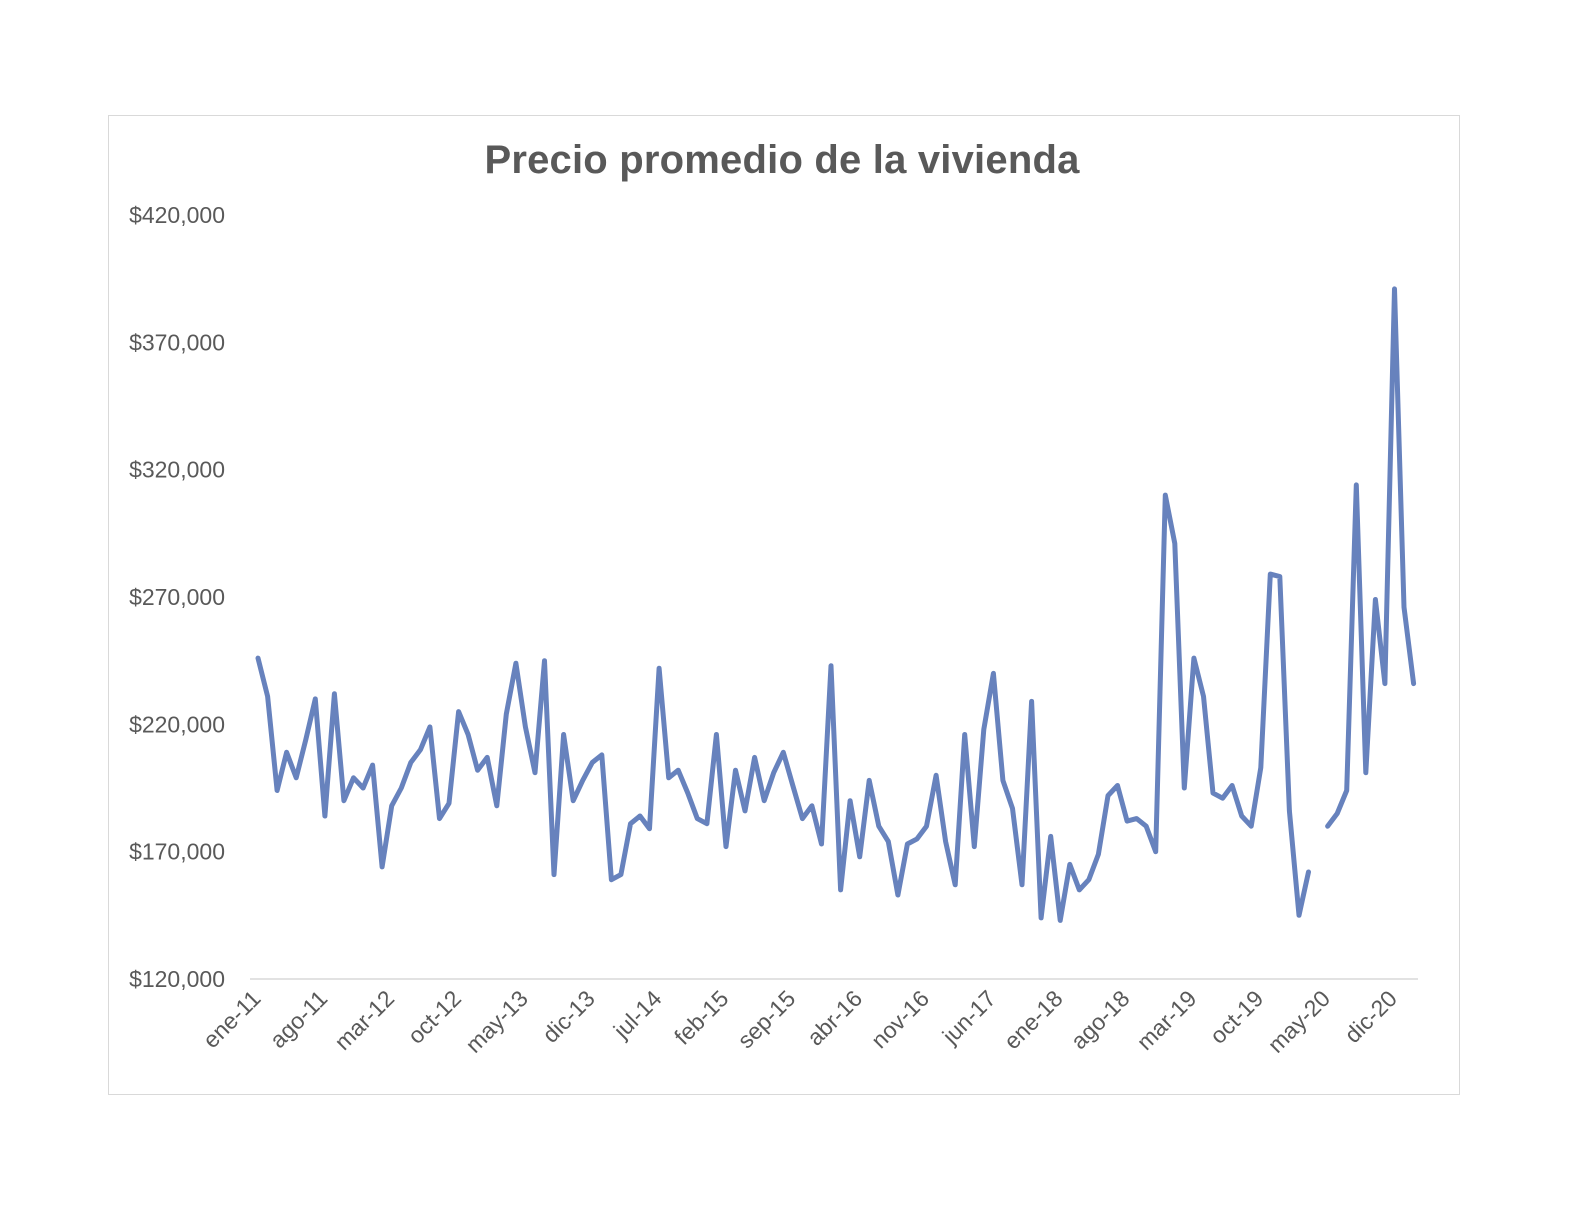 The width and height of the screenshot is (1584, 1224). Describe the element at coordinates (969, 1017) in the screenshot. I see `x-tick-label: jun-17` at that location.